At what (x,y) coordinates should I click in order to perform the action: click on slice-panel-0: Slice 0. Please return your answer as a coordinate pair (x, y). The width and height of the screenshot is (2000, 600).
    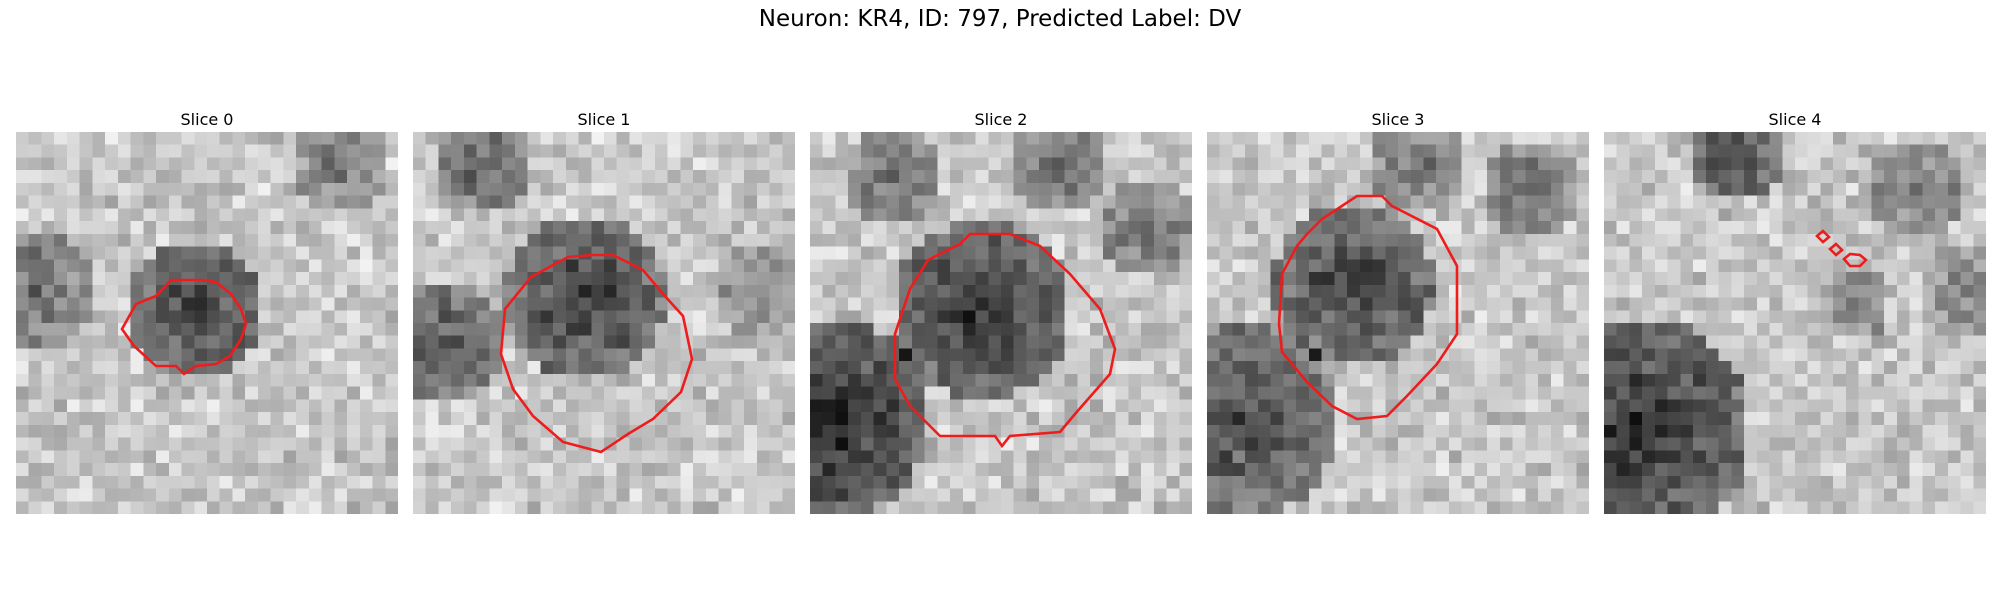
    Looking at the image, I should click on (207, 311).